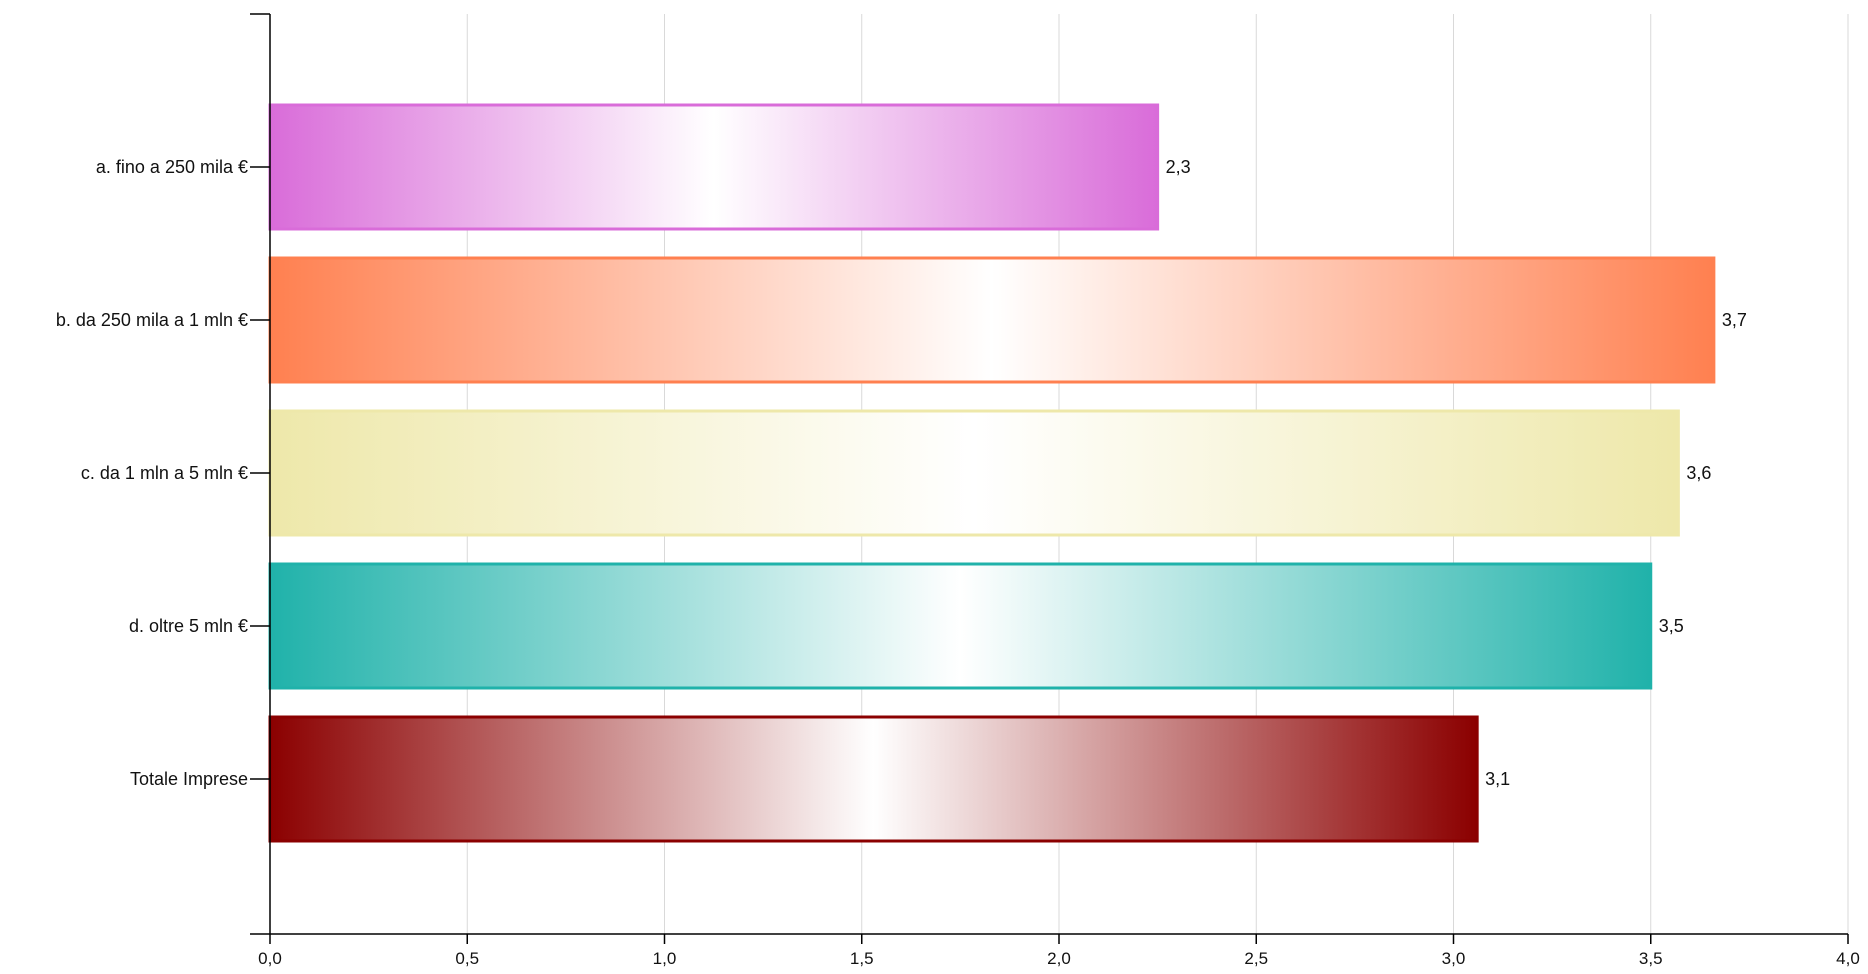 The height and width of the screenshot is (974, 1868). Describe the element at coordinates (1651, 958) in the screenshot. I see `x-tick-label: 3,5` at that location.